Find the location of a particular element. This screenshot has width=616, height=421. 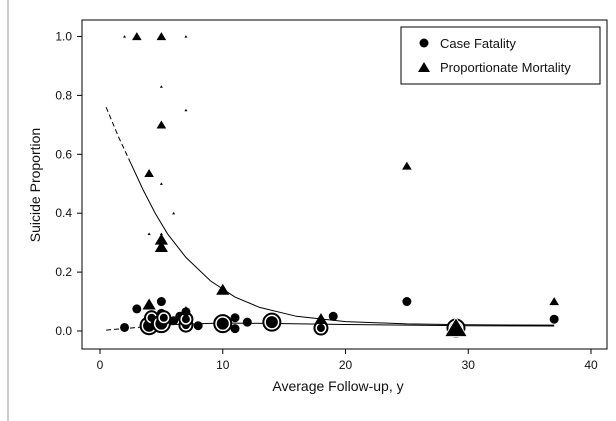

y-tick-label: 0.2 is located at coordinates (63, 272).